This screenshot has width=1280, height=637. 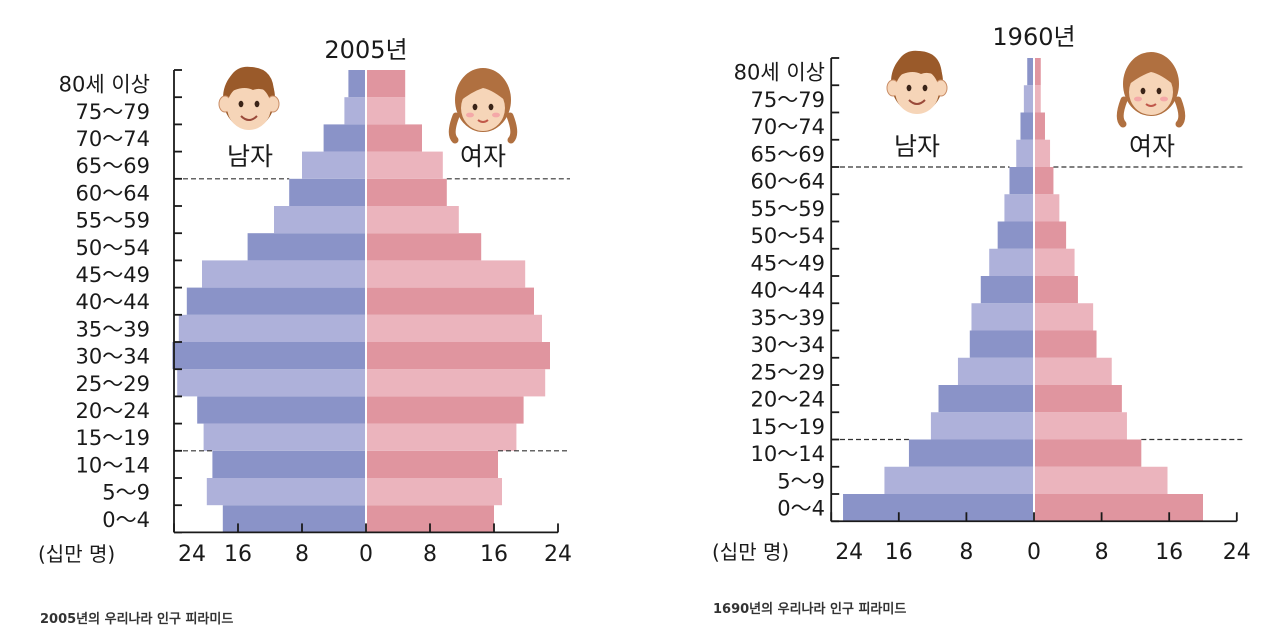 I want to click on unit-label: (십만 명), so click(x=76, y=554).